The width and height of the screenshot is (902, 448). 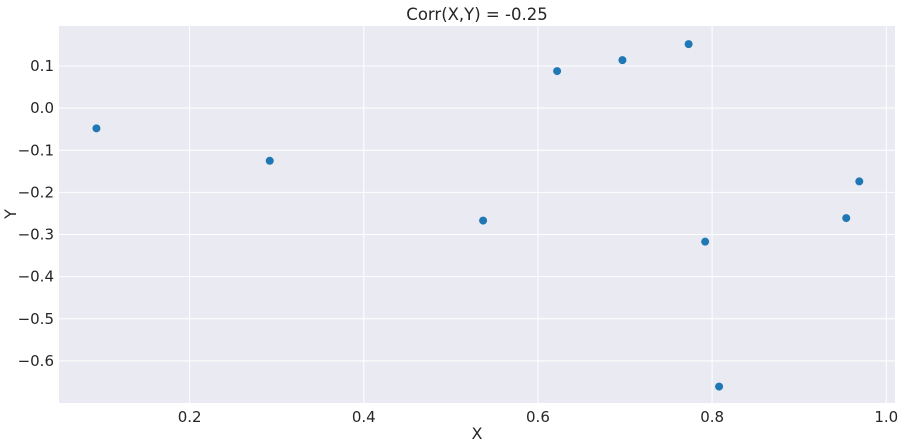 I want to click on y-tick-label: −0.2, so click(x=36, y=192).